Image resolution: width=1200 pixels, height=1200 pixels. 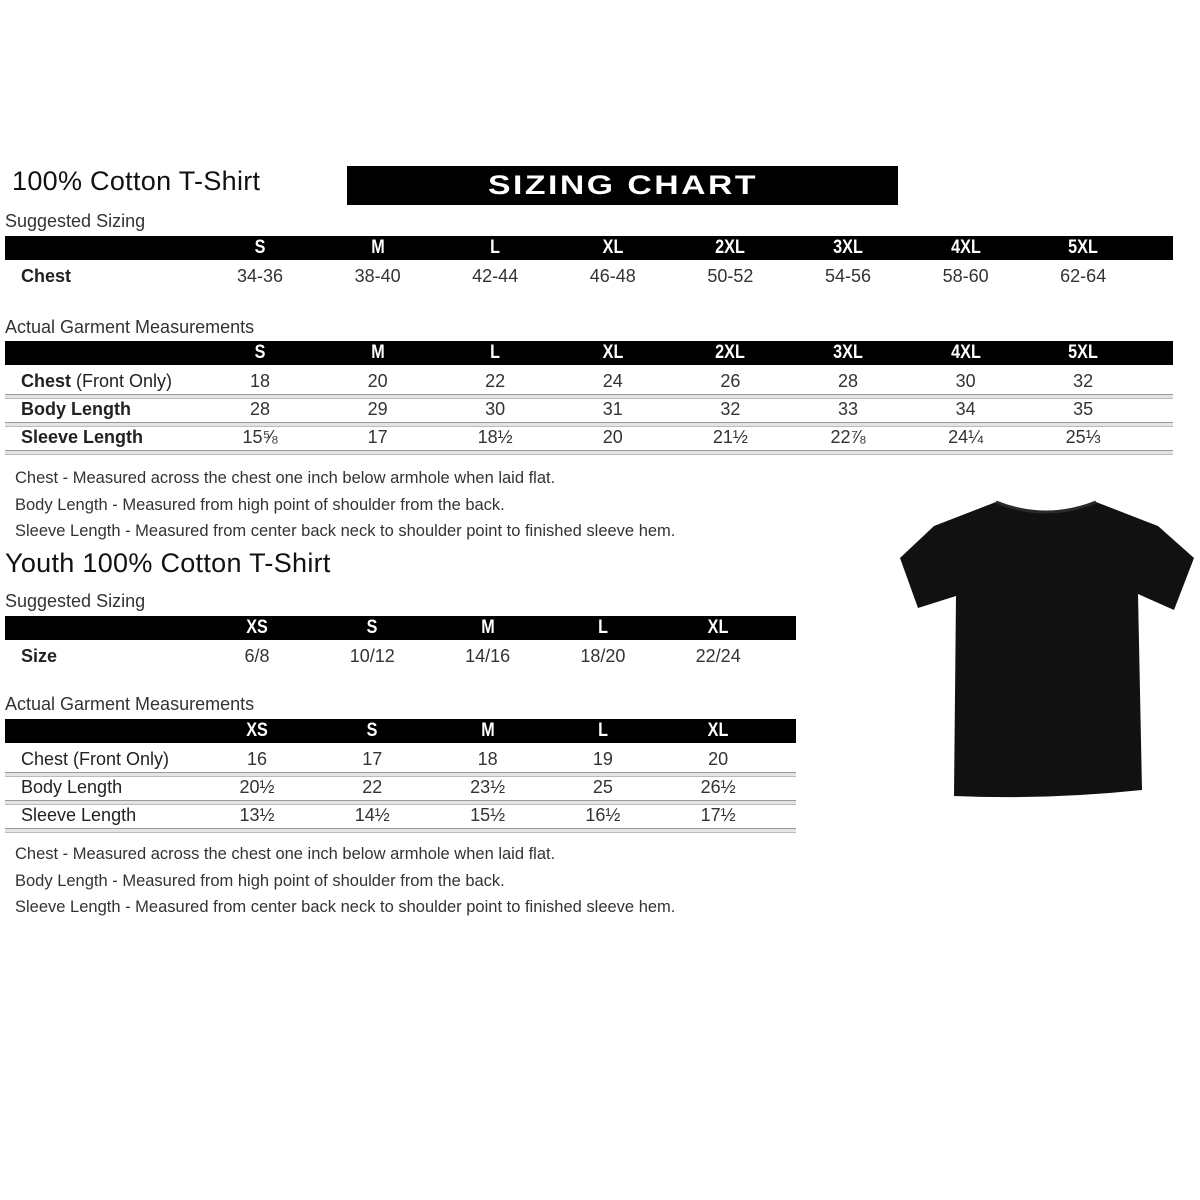 I want to click on table-cell: 20½, so click(x=257, y=787).